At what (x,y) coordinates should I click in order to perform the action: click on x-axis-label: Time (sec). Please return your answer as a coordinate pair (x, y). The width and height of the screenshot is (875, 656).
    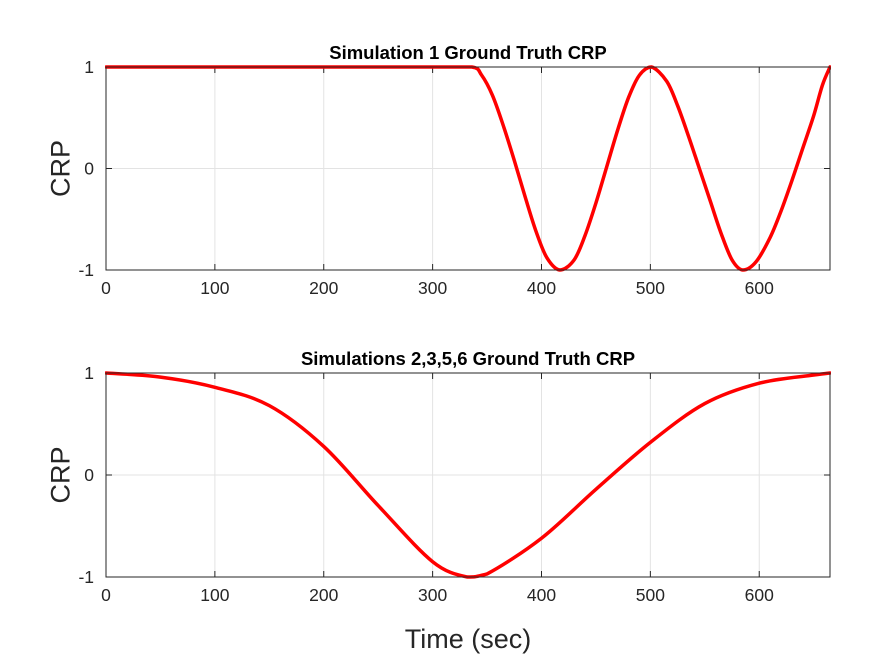
    Looking at the image, I should click on (468, 639).